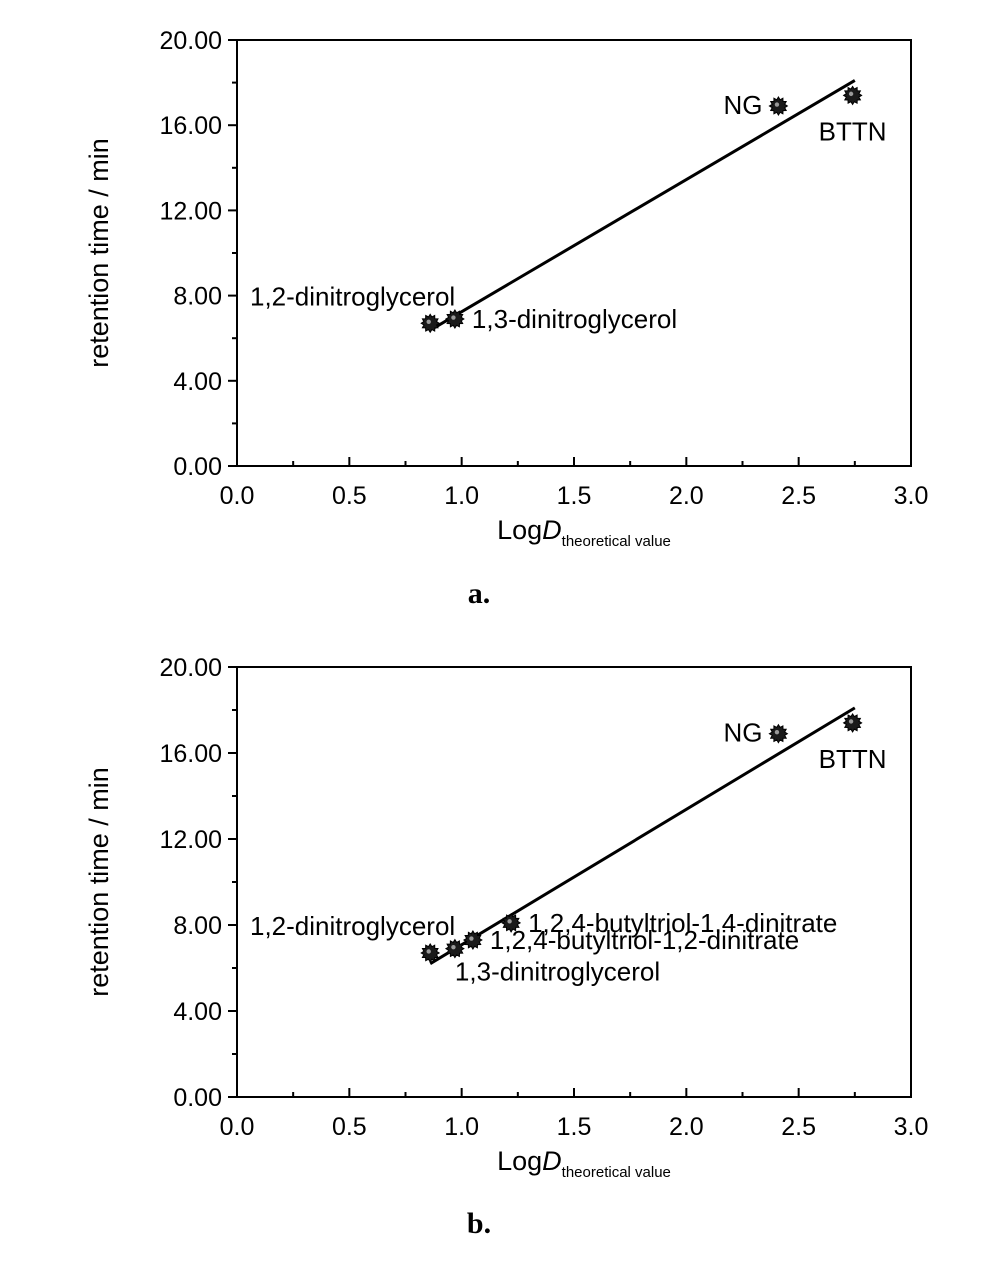 The image size is (992, 1261). Describe the element at coordinates (479, 593) in the screenshot. I see `panel-caption: a.` at that location.